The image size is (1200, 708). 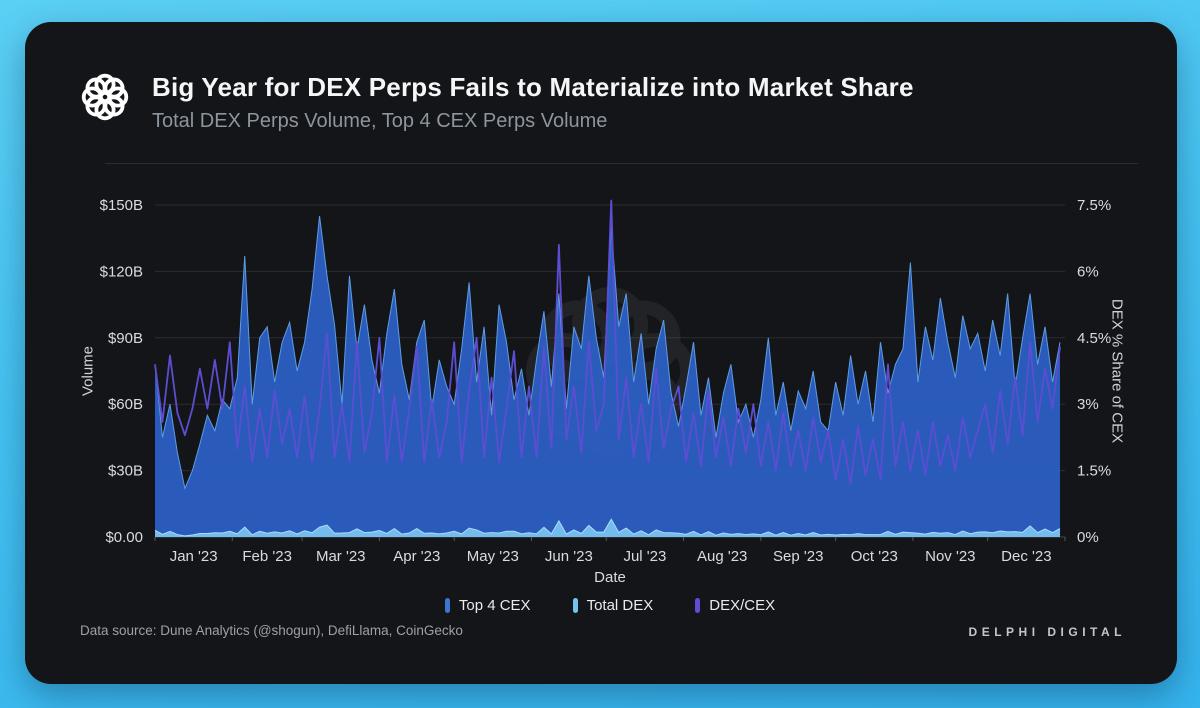 What do you see at coordinates (1117, 371) in the screenshot?
I see `y-axis-title-right: DEX % Share of CEX` at bounding box center [1117, 371].